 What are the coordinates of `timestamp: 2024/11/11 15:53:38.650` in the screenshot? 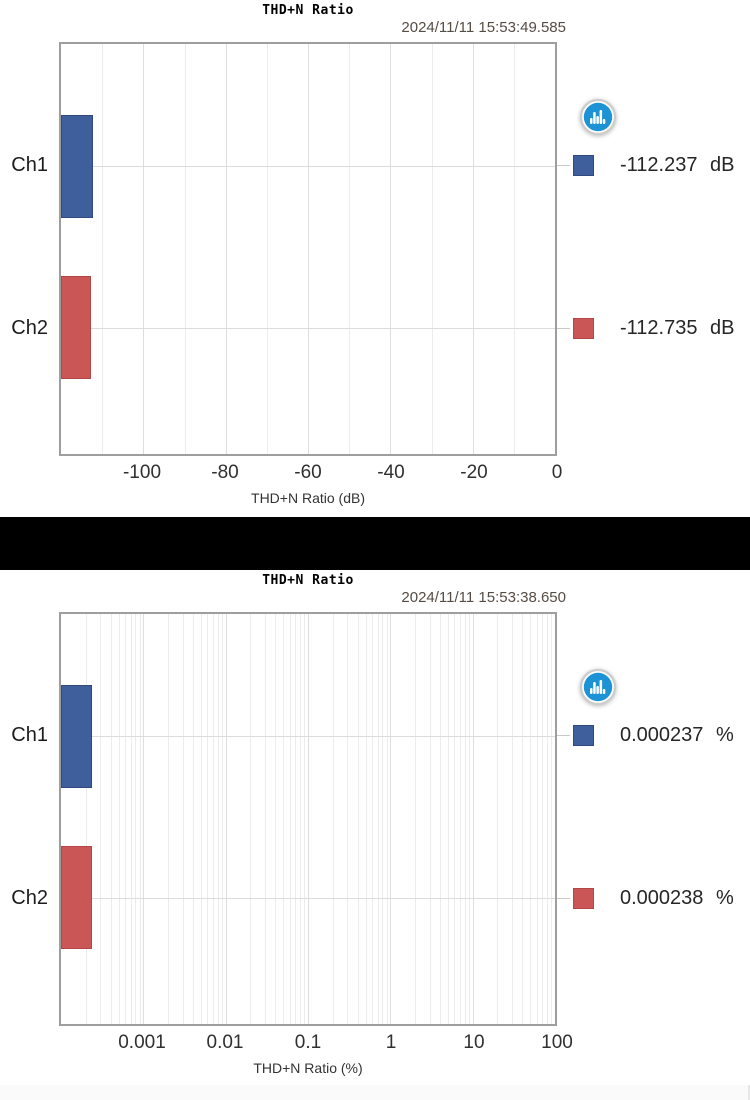 It's located at (483, 597).